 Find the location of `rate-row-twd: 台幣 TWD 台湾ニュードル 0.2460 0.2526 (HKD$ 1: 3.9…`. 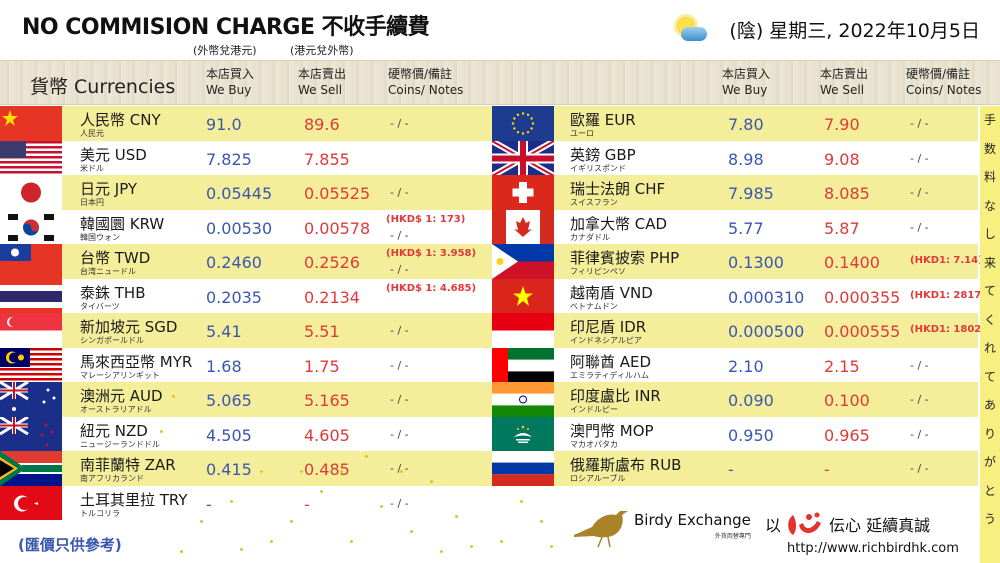

rate-row-twd: 台幣 TWD 台湾ニュードル 0.2460 0.2526 (HKD$ 1: 3.9… is located at coordinates (246, 261).